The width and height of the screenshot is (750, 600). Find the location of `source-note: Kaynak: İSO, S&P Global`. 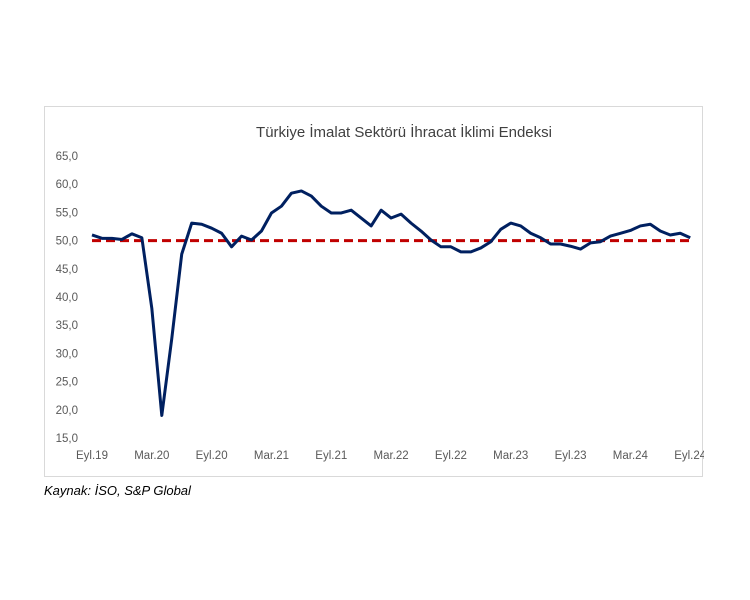

source-note: Kaynak: İSO, S&P Global is located at coordinates (117, 490).